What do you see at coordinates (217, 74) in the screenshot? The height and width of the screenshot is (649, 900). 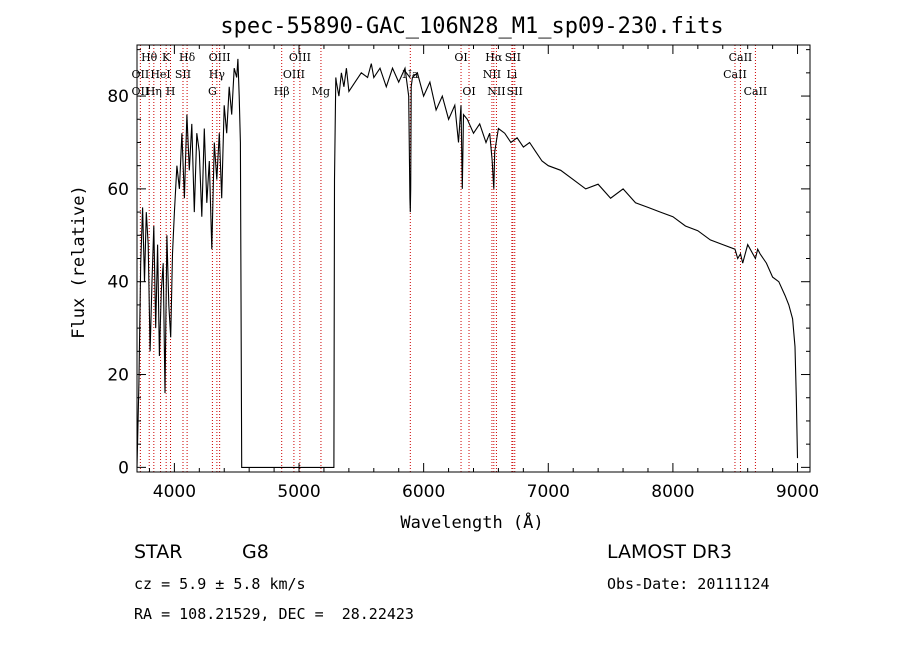 I see `line-label: Hγ` at bounding box center [217, 74].